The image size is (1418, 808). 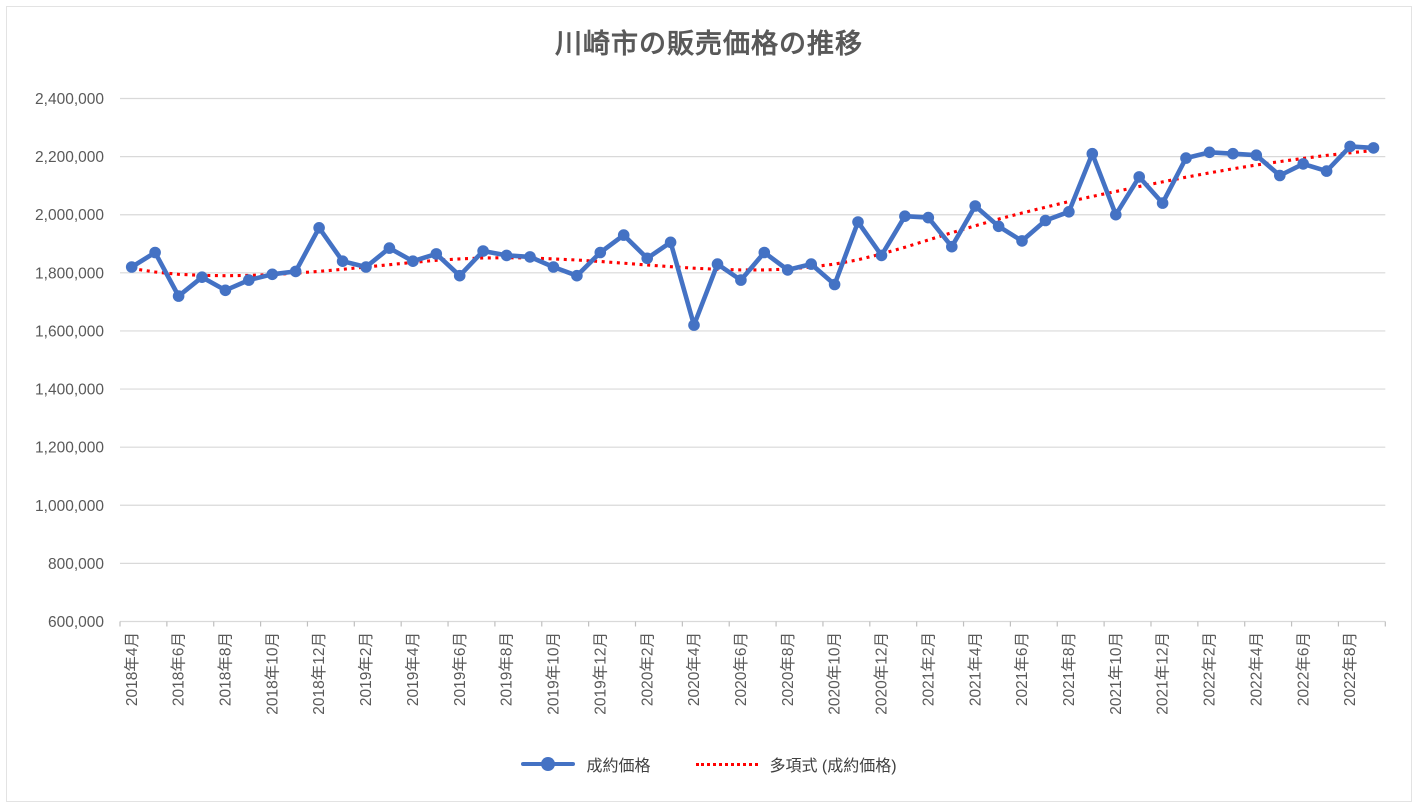 What do you see at coordinates (507, 669) in the screenshot?
I see `x-axis-tick-label: 2019年8月` at bounding box center [507, 669].